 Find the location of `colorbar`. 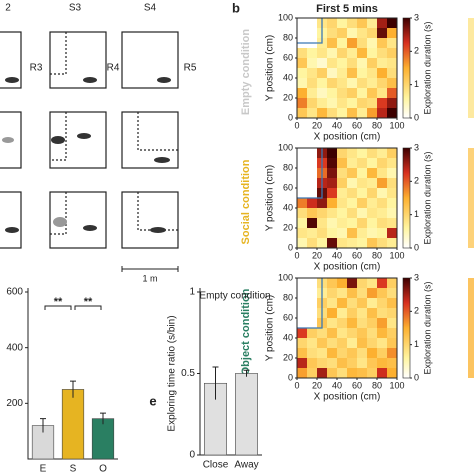

colorbar is located at coordinates (406, 198).